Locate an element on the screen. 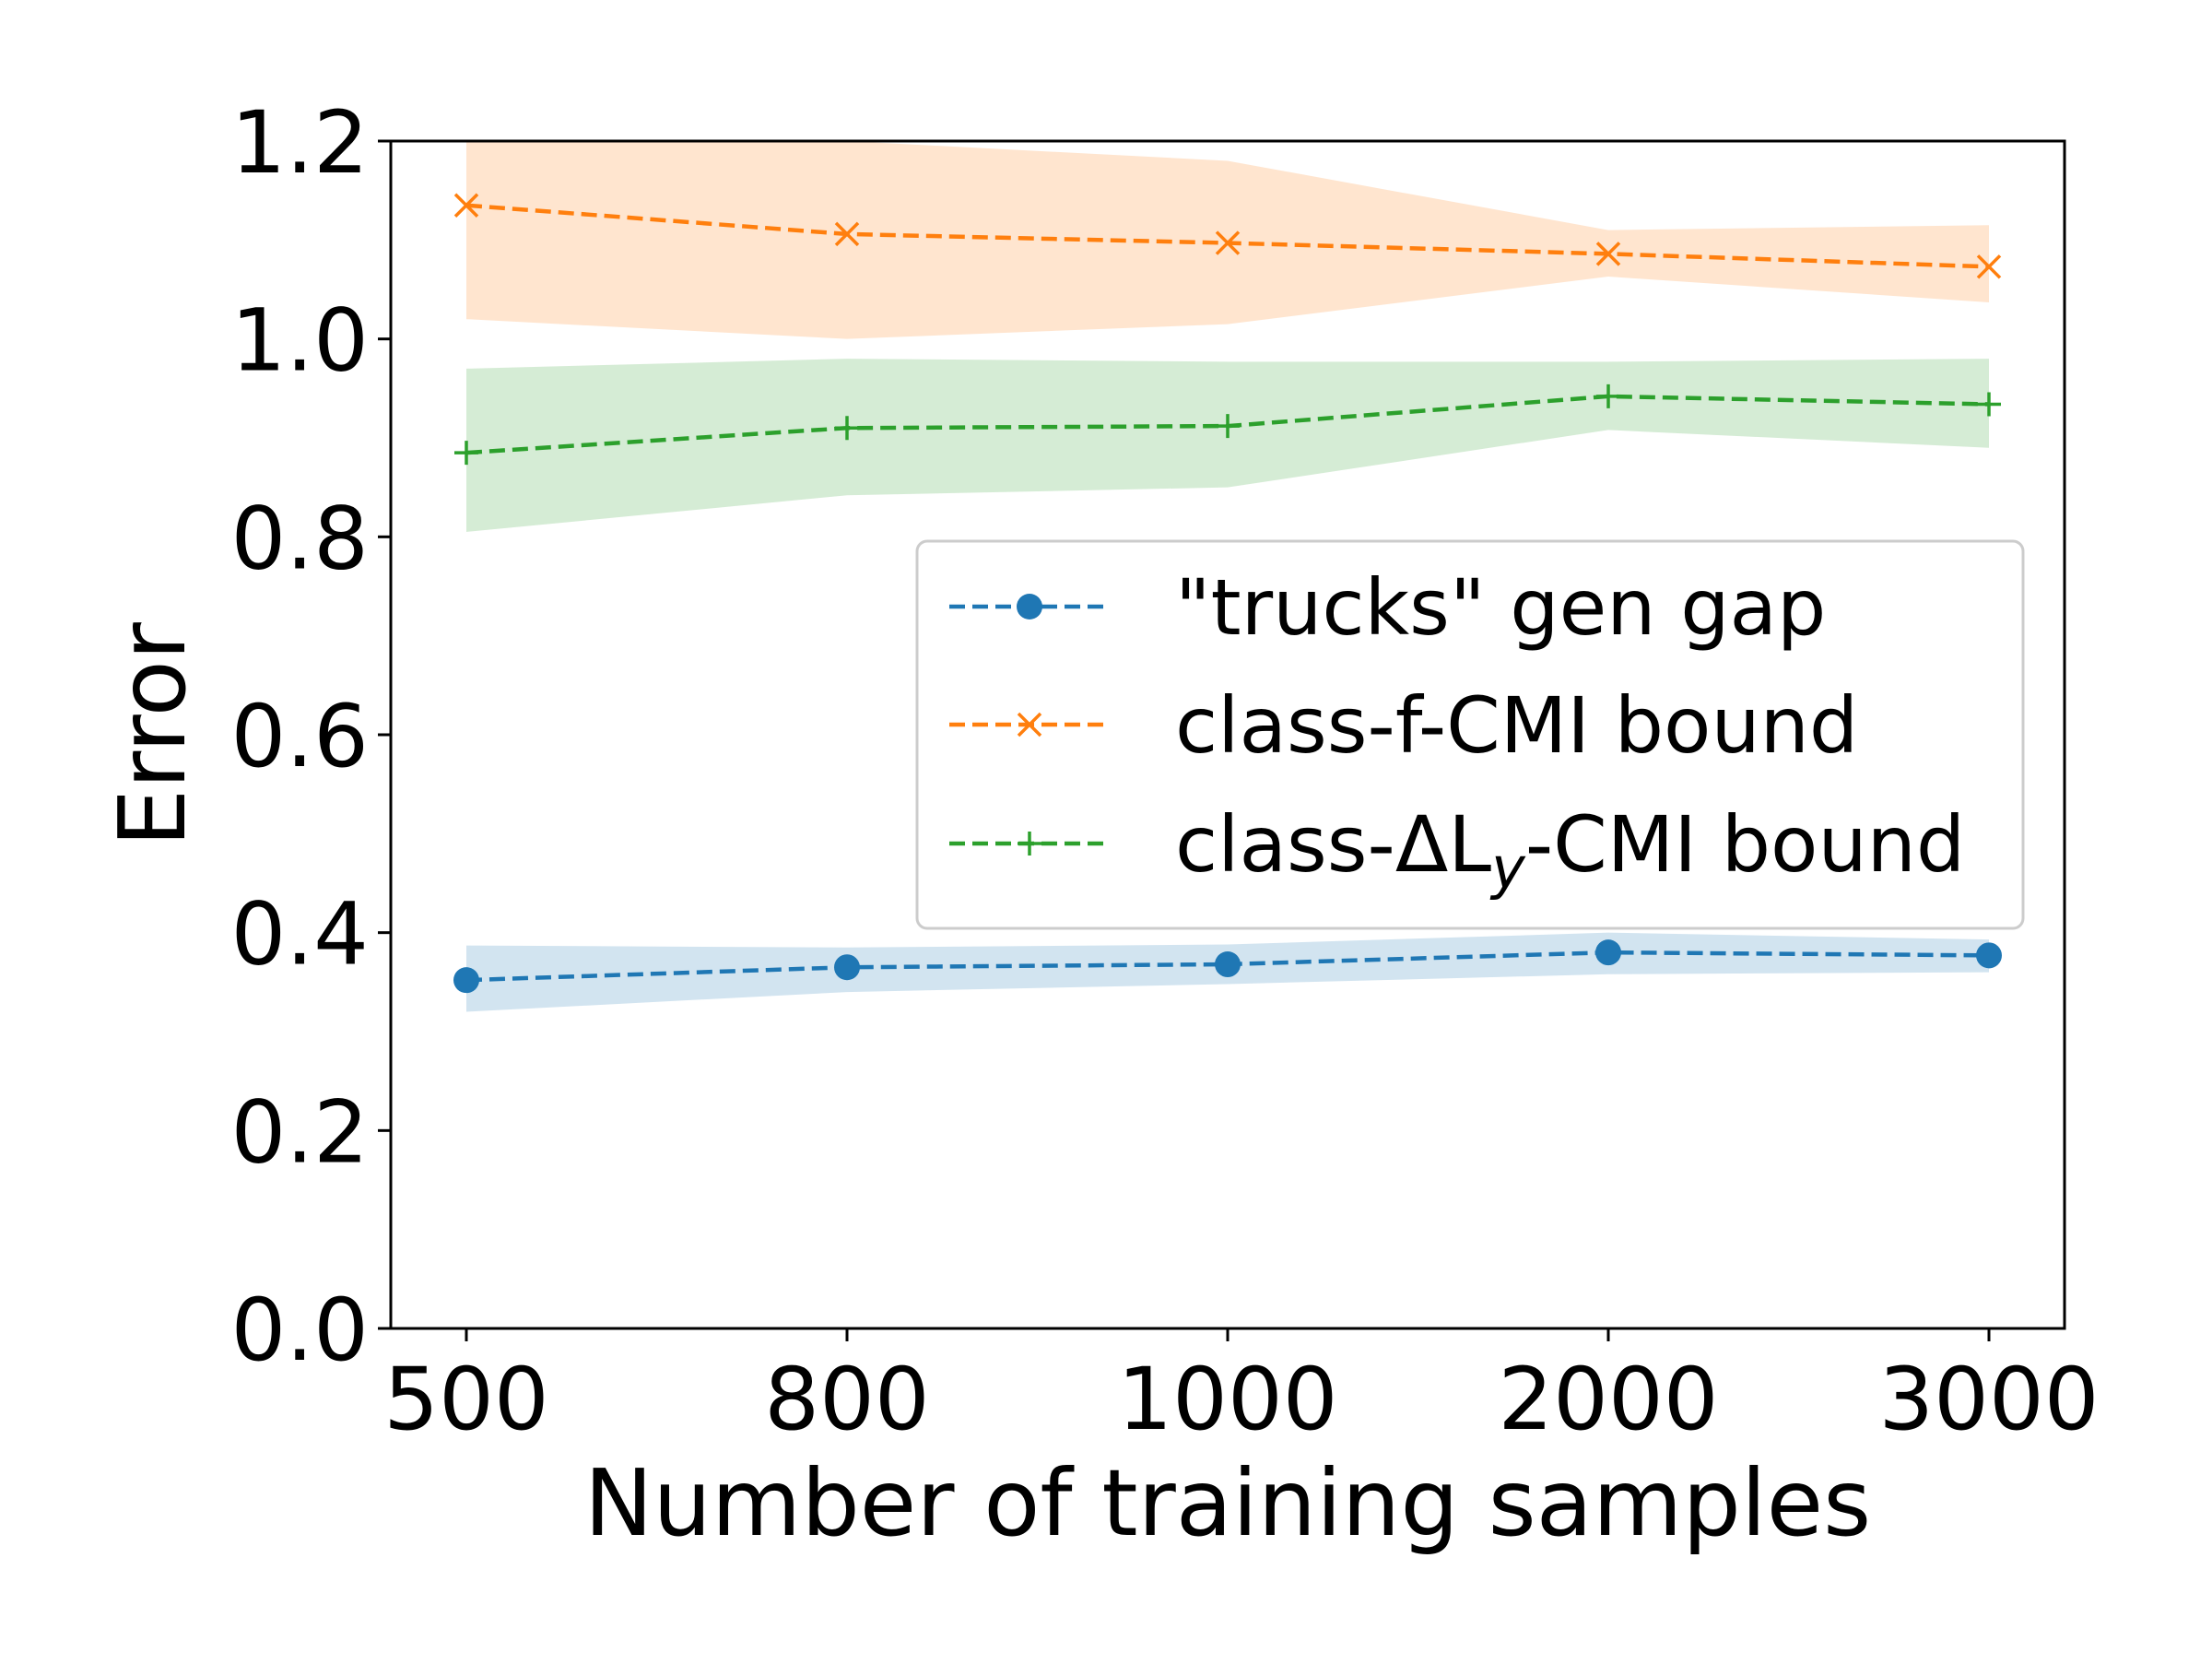 The image size is (2212, 1664). legend-label-3: class-ΔLy-CMI bound is located at coordinates (1570, 850).